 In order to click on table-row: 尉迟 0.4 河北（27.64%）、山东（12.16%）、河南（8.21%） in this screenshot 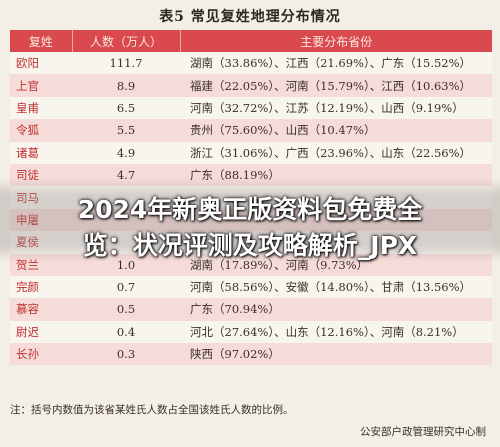, I will do `click(251, 332)`.